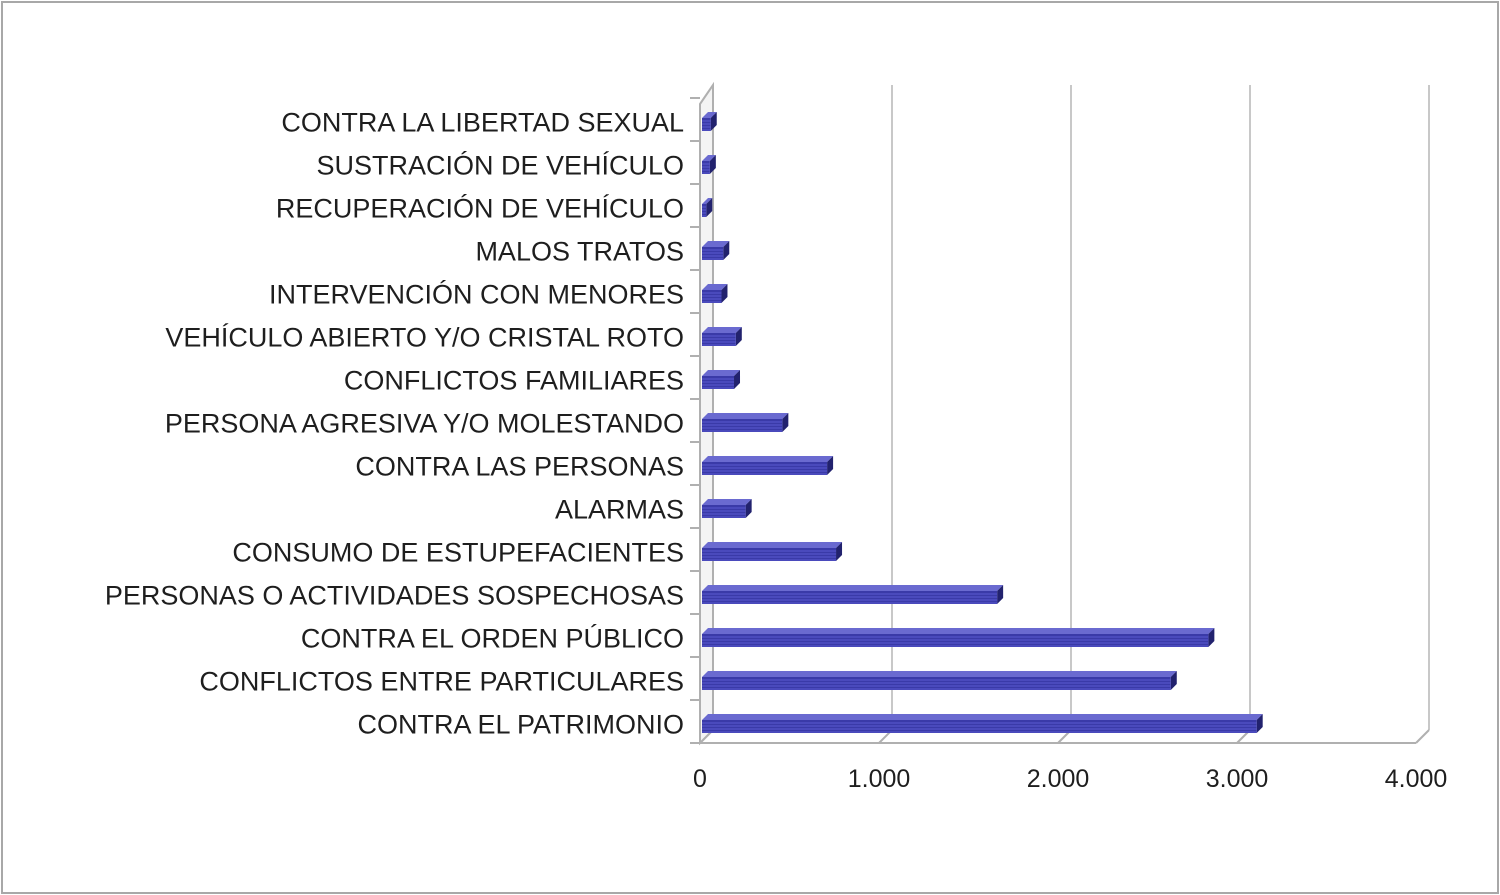  Describe the element at coordinates (441, 682) in the screenshot. I see `category-label: CONFLICTOS ENTRE PARTICULARES` at that location.